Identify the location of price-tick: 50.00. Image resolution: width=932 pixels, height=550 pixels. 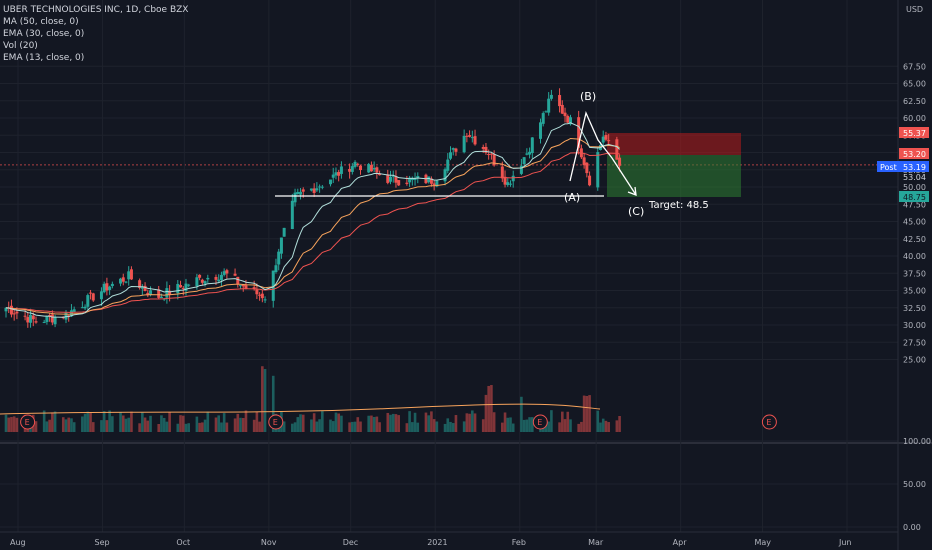
(914, 187).